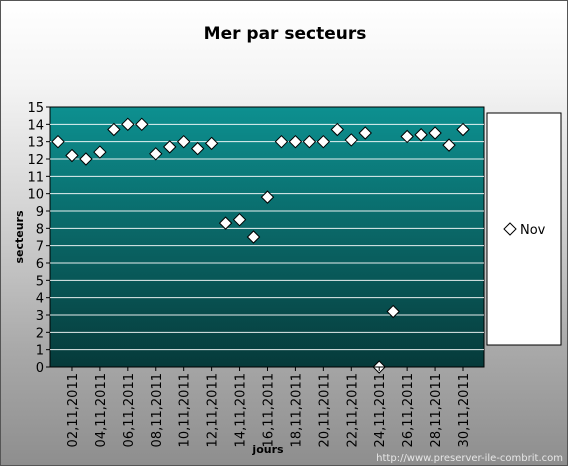 This screenshot has height=466, width=568. What do you see at coordinates (510, 229) in the screenshot?
I see `legend-marker-nov` at bounding box center [510, 229].